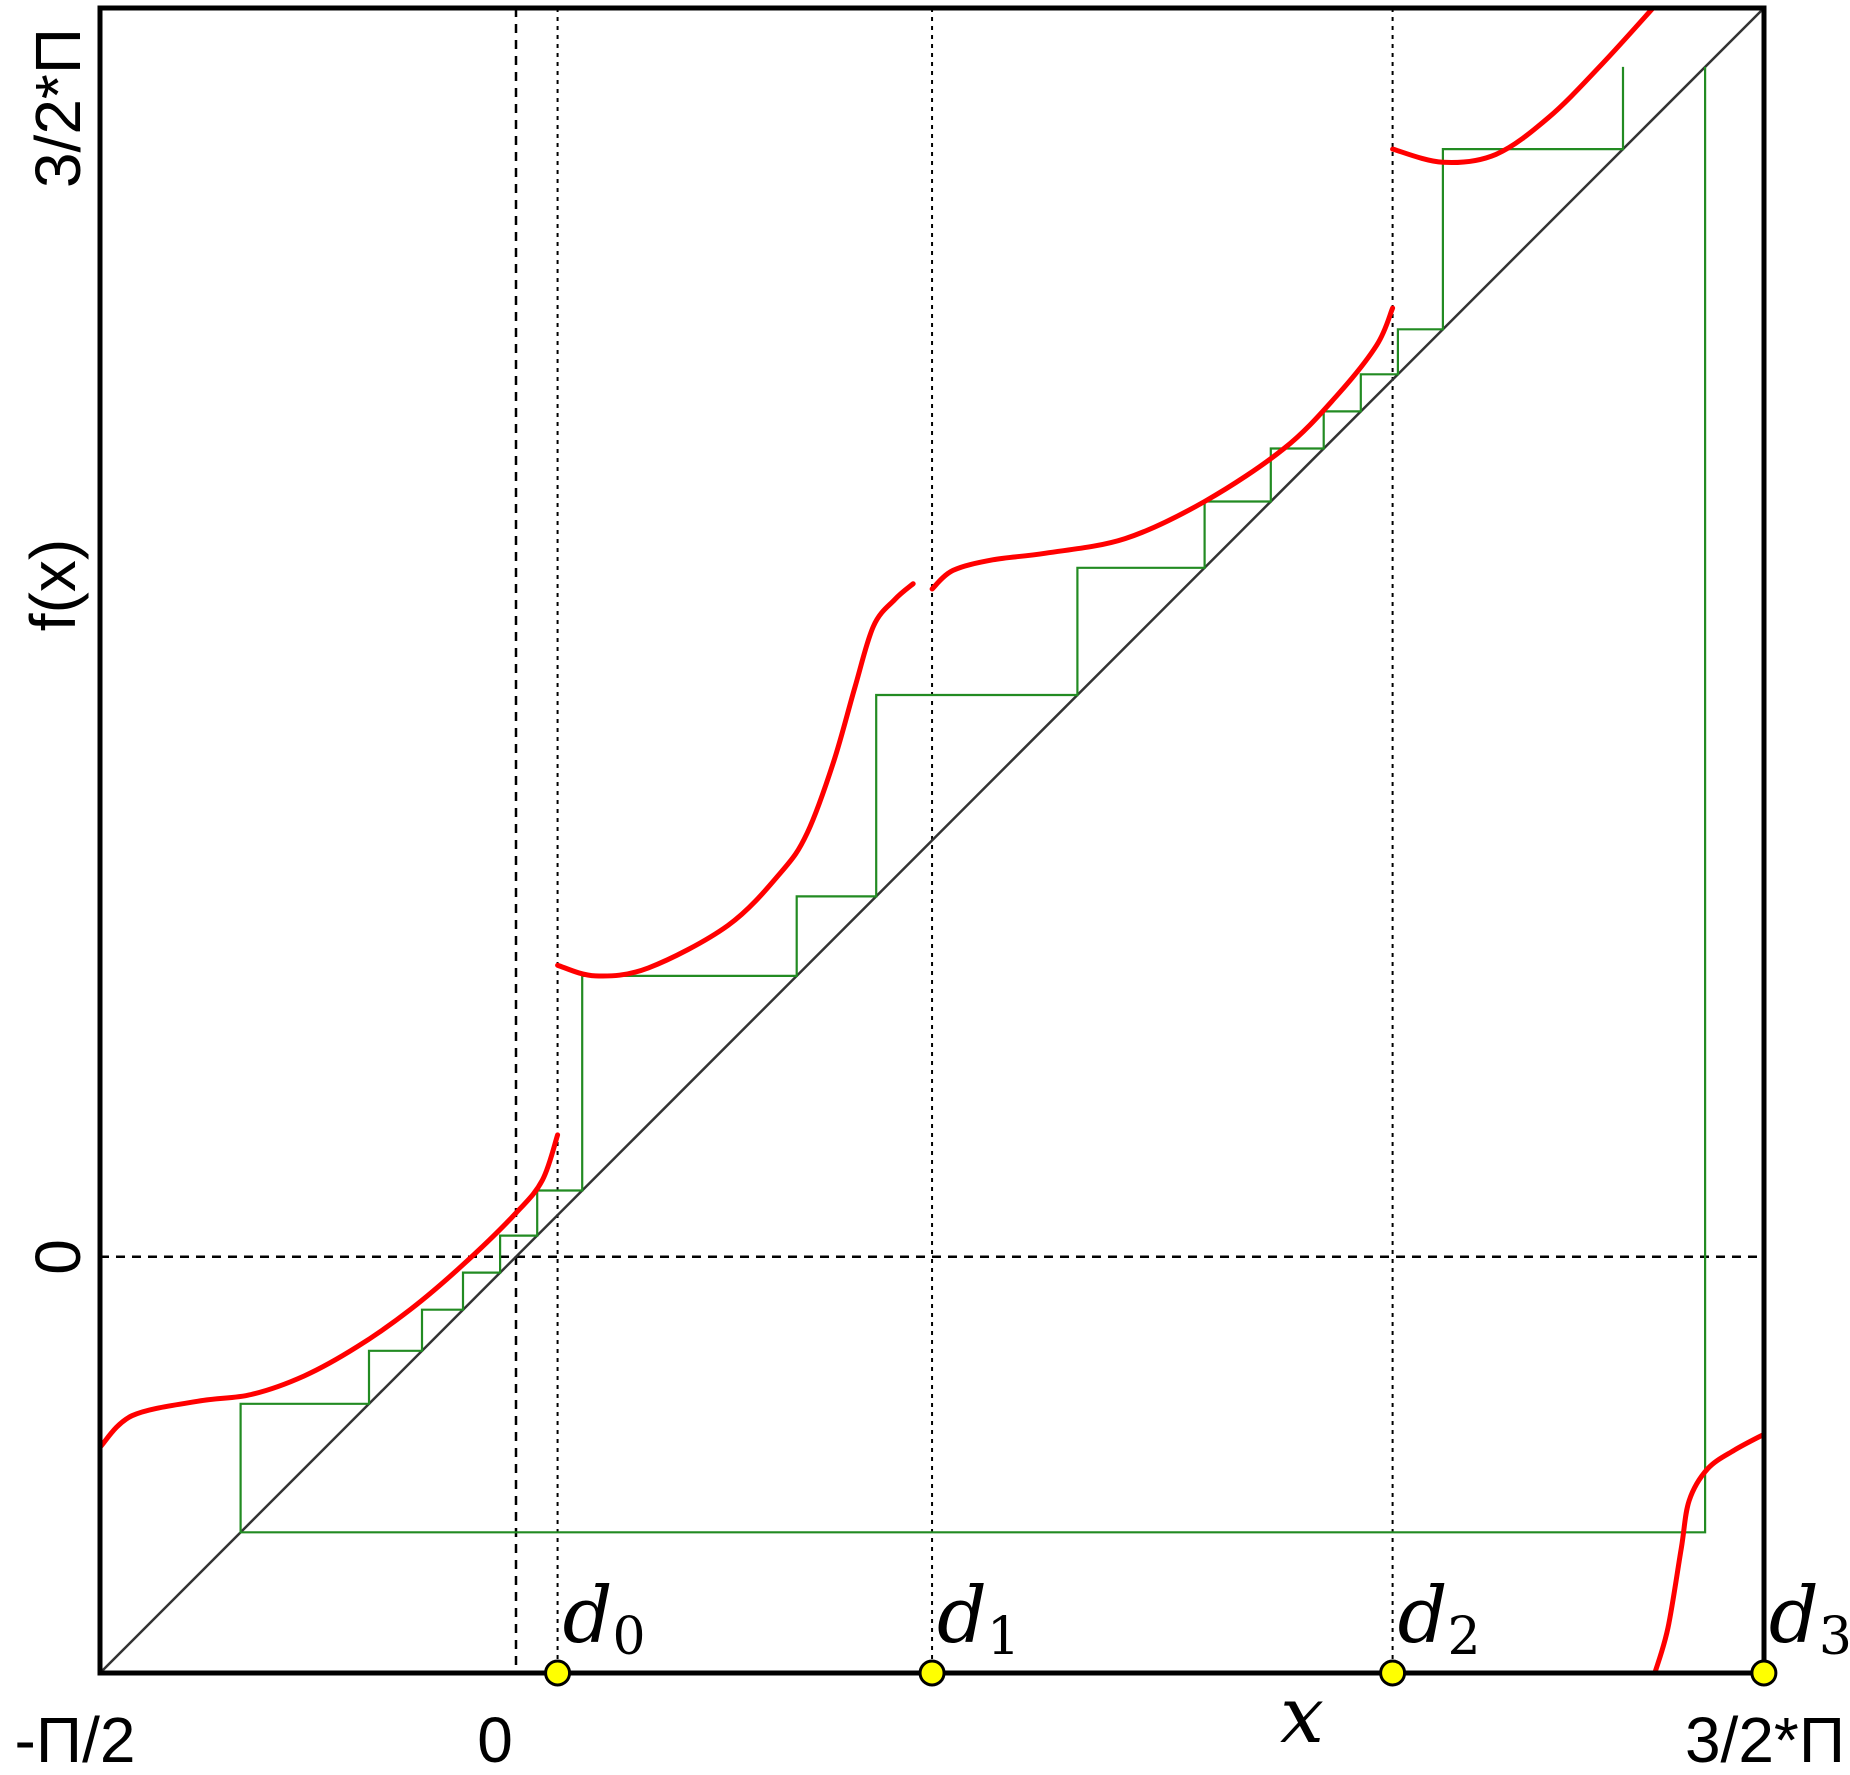 The image size is (1850, 1775). What do you see at coordinates (1206, 1619) in the screenshot?
I see `discontinuity-labels: d0 d1 d2 d3` at bounding box center [1206, 1619].